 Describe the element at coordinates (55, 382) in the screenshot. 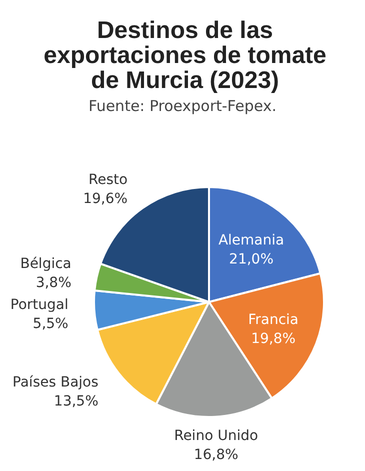

I see `slice-label: Países Bajos` at that location.